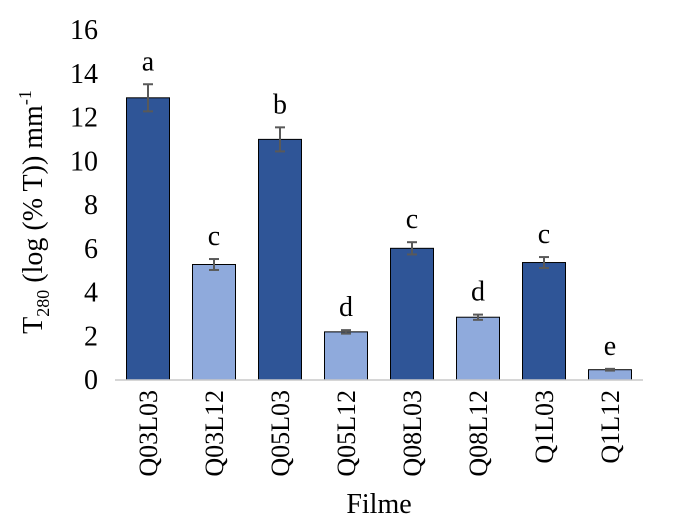 Image resolution: width=673 pixels, height=524 pixels. I want to click on y-tick-label: 4, so click(91, 293).